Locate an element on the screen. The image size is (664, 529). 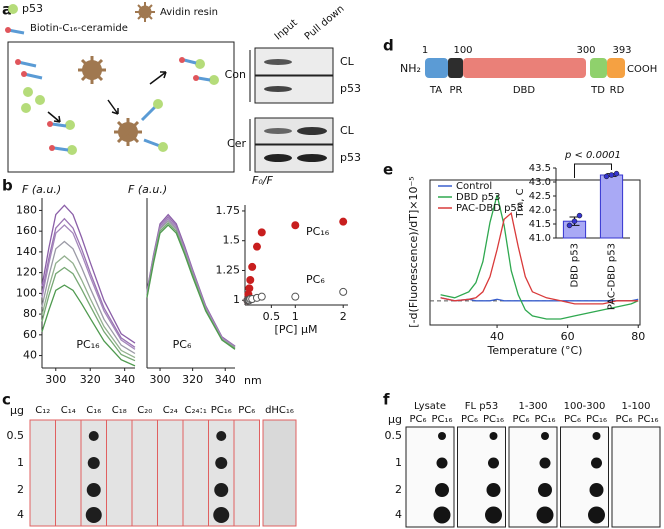
y-tick-label: 42.5 is located at coordinates (540, 196).